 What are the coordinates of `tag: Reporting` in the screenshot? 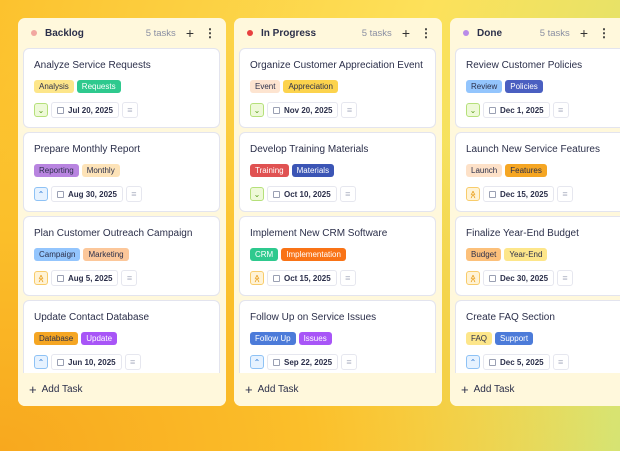 It's located at (56, 170).